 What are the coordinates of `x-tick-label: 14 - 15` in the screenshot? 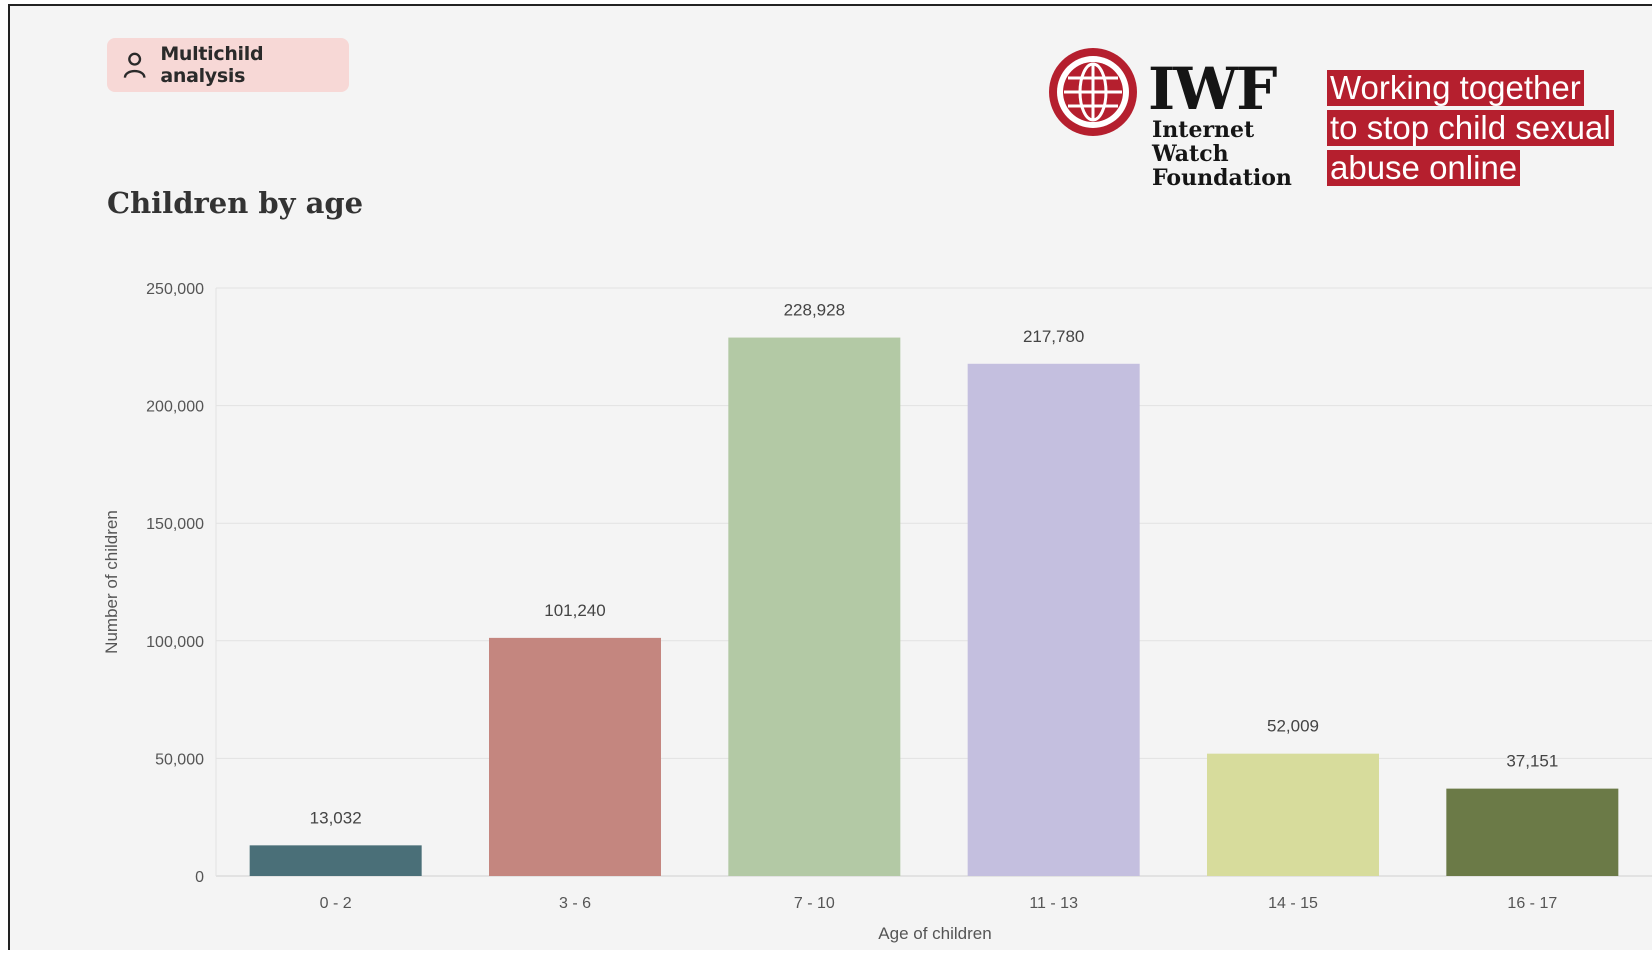 It's located at (1293, 903).